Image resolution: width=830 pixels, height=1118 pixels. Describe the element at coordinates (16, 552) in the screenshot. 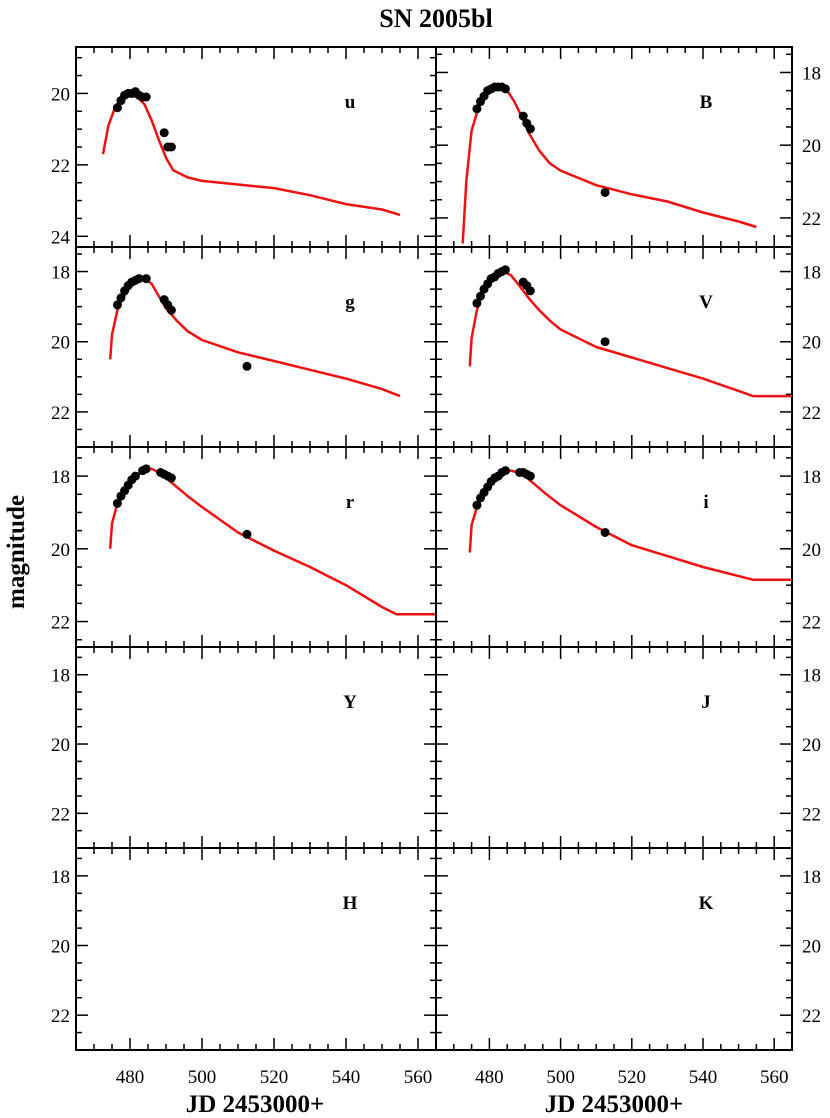

I see `y-axis-label: magnitude` at that location.